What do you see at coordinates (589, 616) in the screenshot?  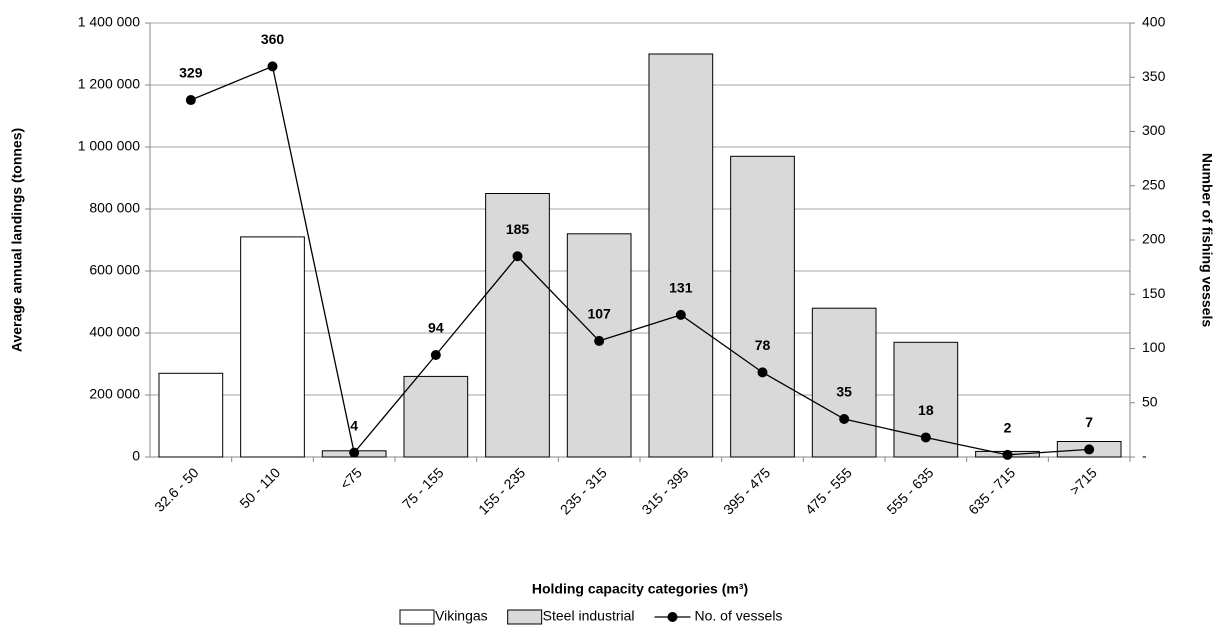 I see `legend-label: Steel industrial` at bounding box center [589, 616].